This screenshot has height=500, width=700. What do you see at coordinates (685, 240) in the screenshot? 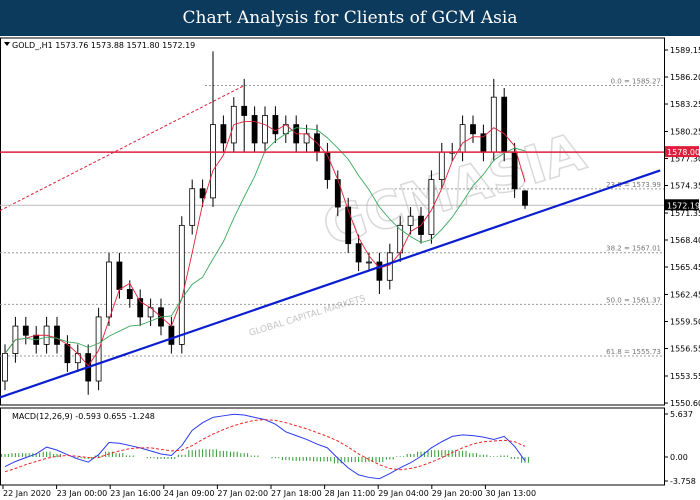
I see `y-tick-label: 1568.40` at bounding box center [685, 240].